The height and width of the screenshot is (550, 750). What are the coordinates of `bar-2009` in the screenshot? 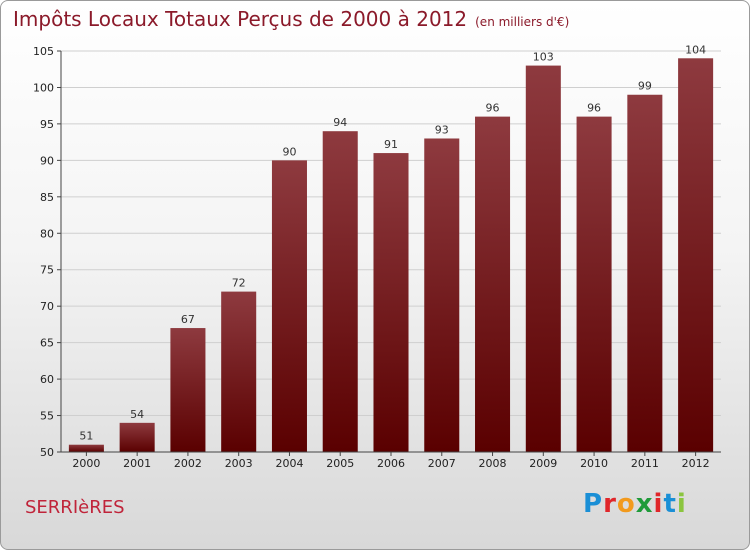 It's located at (543, 258).